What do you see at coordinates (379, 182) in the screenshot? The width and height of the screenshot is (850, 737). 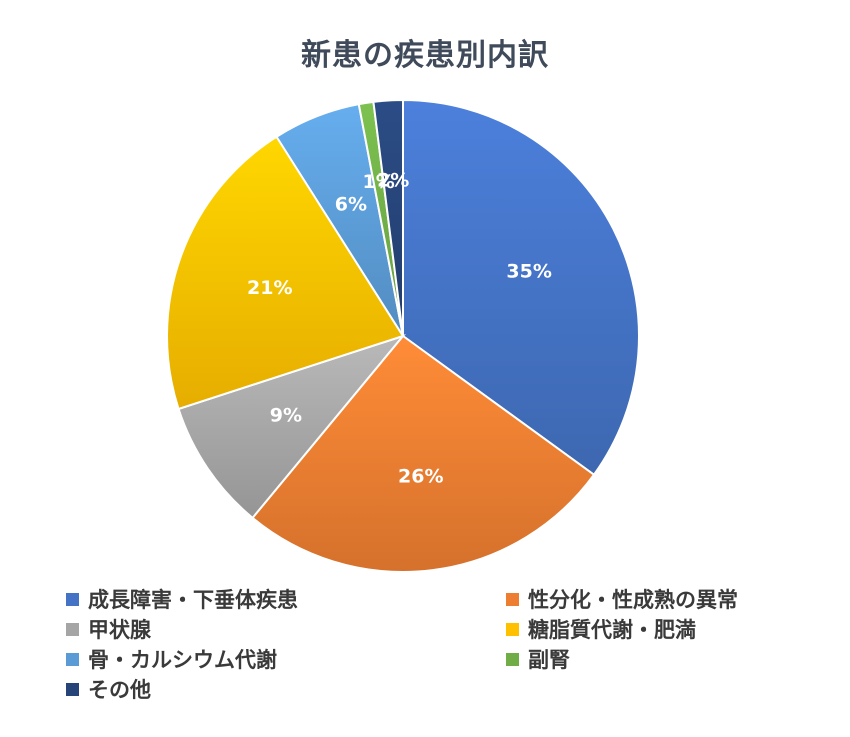 I see `data-label: 1%` at bounding box center [379, 182].